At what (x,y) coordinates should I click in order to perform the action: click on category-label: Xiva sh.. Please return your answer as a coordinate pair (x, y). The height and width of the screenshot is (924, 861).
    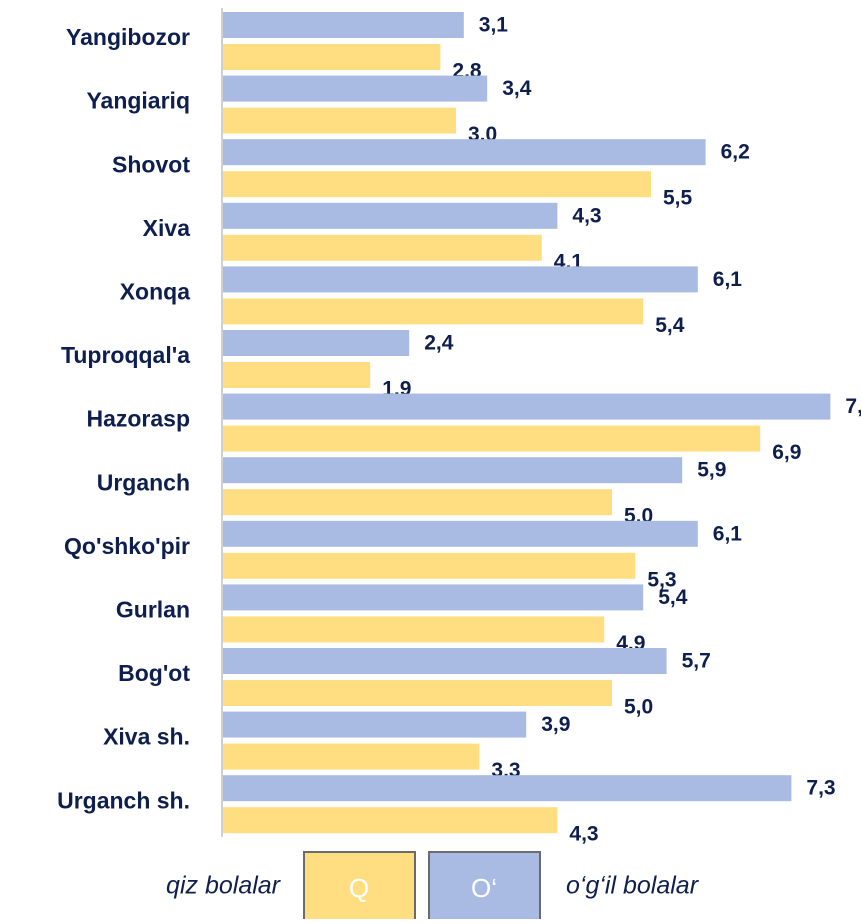
    Looking at the image, I should click on (146, 737).